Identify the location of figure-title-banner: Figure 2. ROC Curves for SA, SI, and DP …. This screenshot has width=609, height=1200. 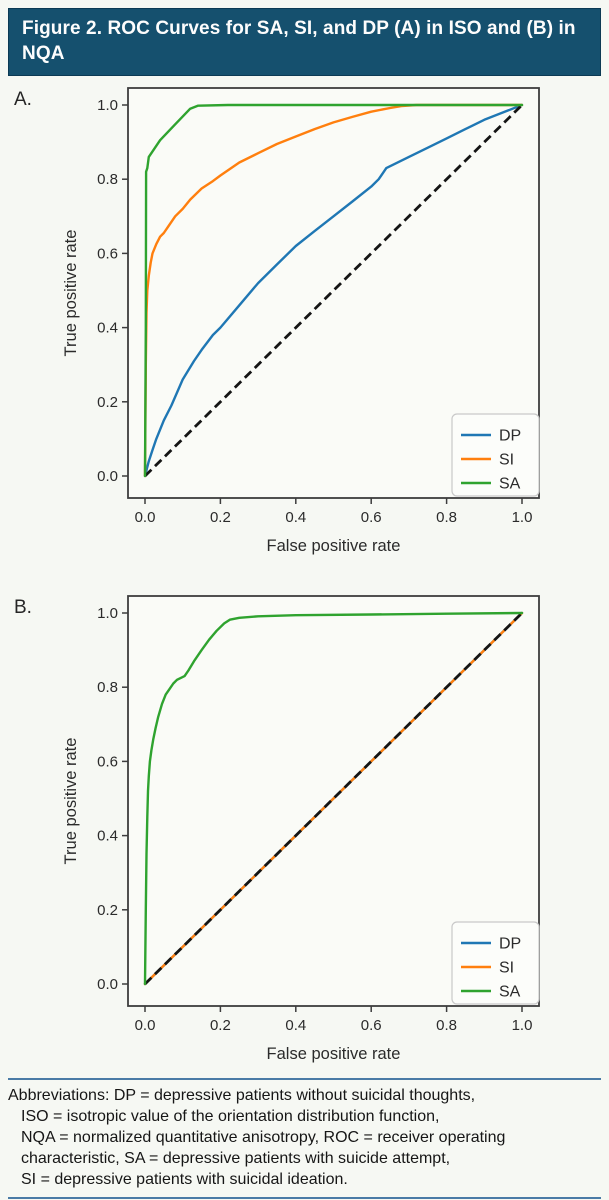
(304, 42).